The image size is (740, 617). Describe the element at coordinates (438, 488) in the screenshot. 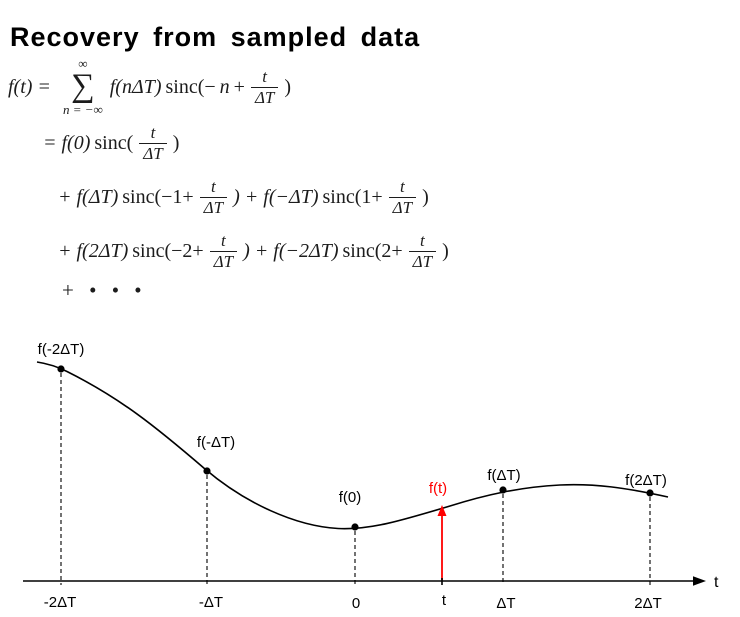

I see `label-f-t-red: f(t)` at that location.